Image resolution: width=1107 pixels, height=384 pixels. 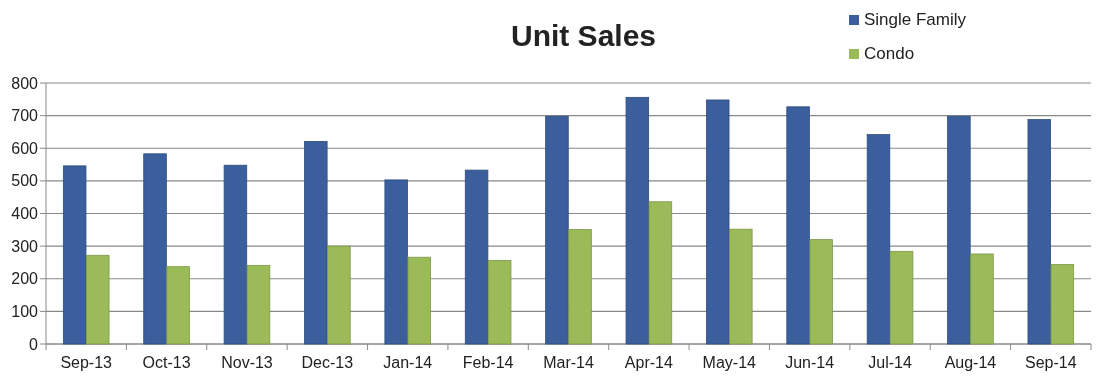 What do you see at coordinates (970, 362) in the screenshot?
I see `x-tick-label: Aug-14` at bounding box center [970, 362].